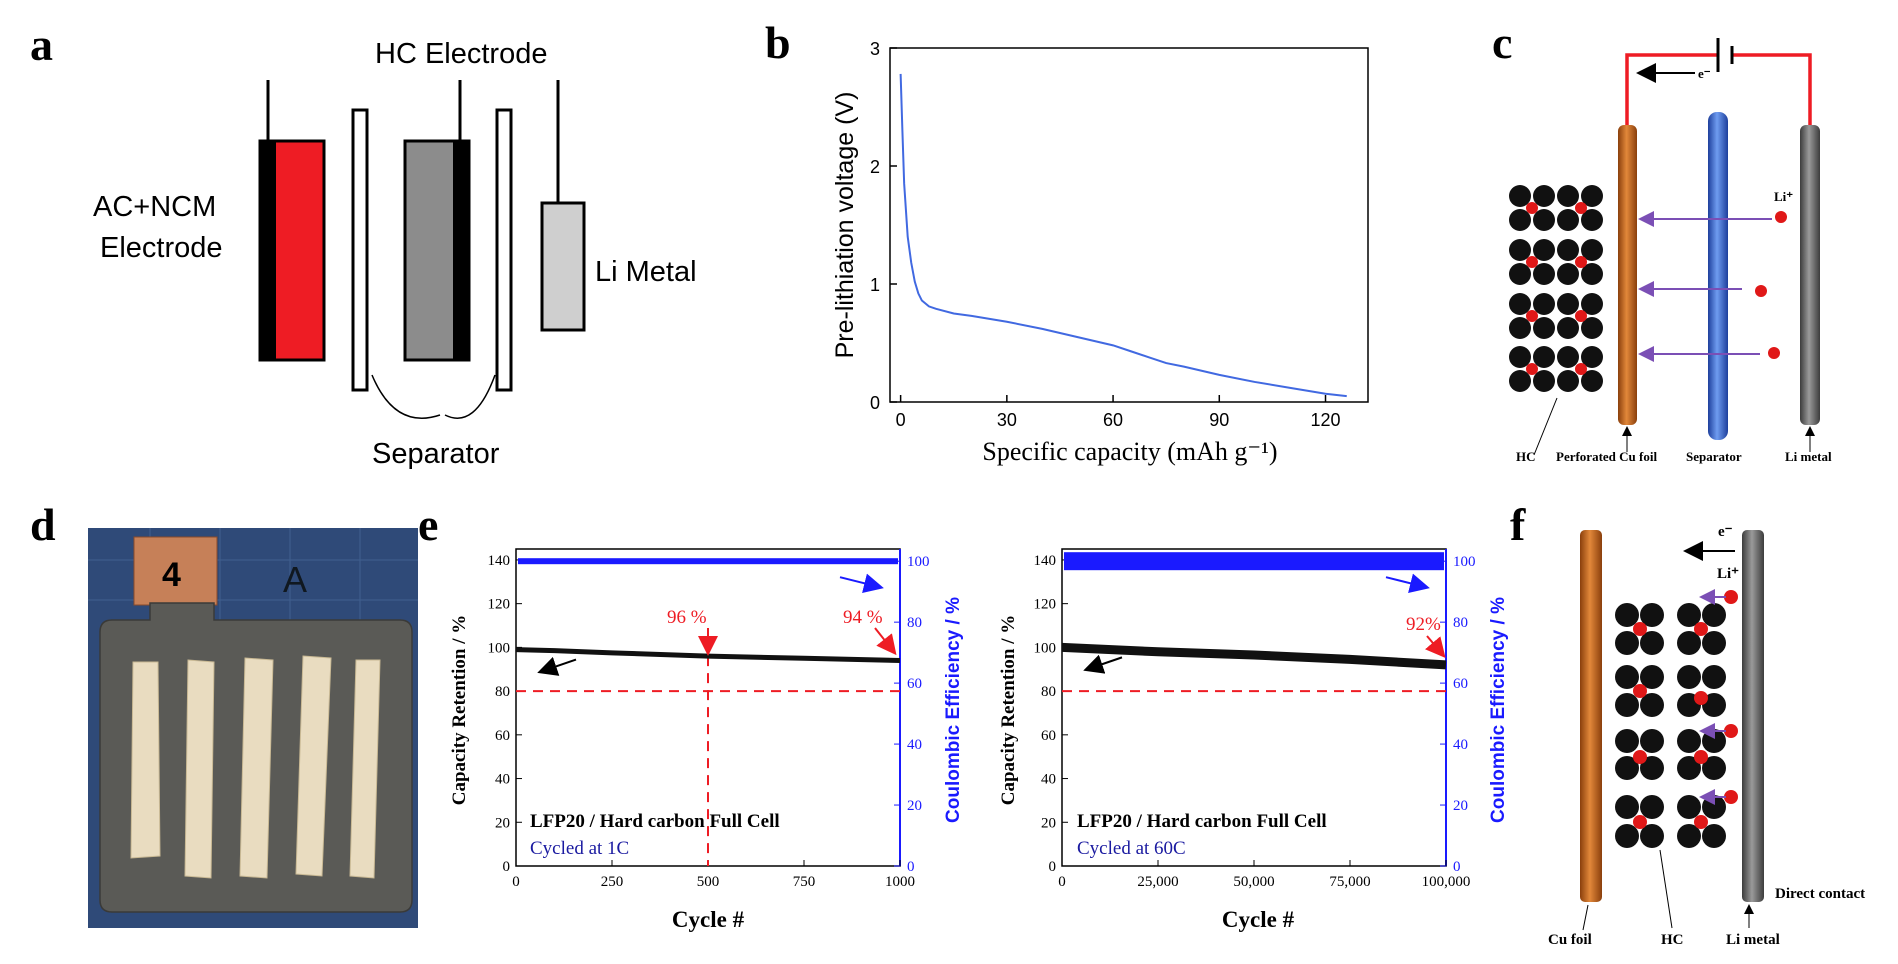 The width and height of the screenshot is (1898, 964). I want to click on panel-letter-b: b, so click(778, 42).